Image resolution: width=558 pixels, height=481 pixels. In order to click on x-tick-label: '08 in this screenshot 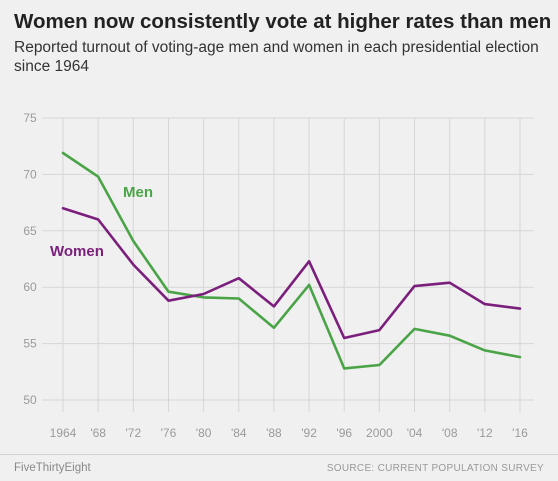, I will do `click(450, 433)`.